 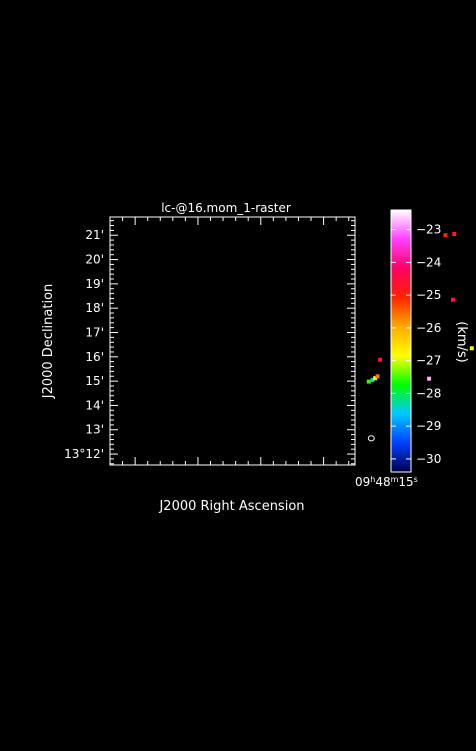 I want to click on colorbar-label: (km/s), so click(x=461, y=342).